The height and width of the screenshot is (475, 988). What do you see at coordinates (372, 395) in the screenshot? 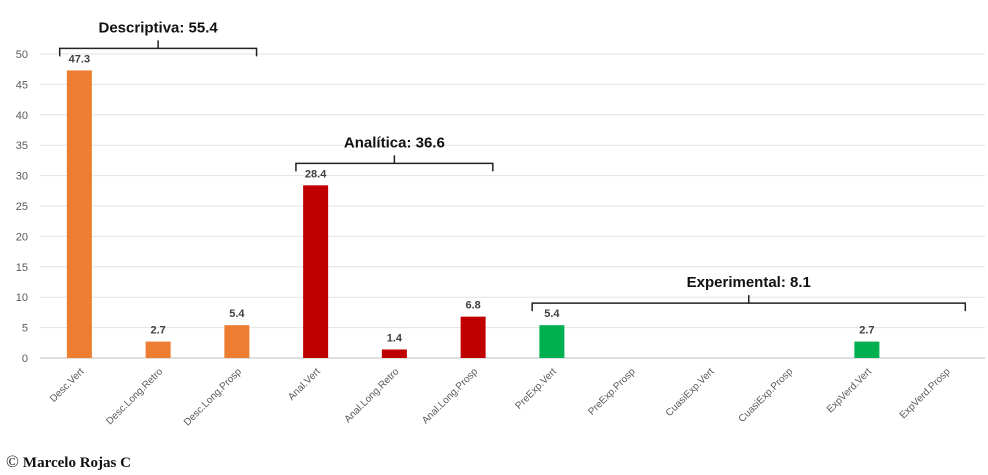
I see `category-label: Anal.Long.Retro` at bounding box center [372, 395].